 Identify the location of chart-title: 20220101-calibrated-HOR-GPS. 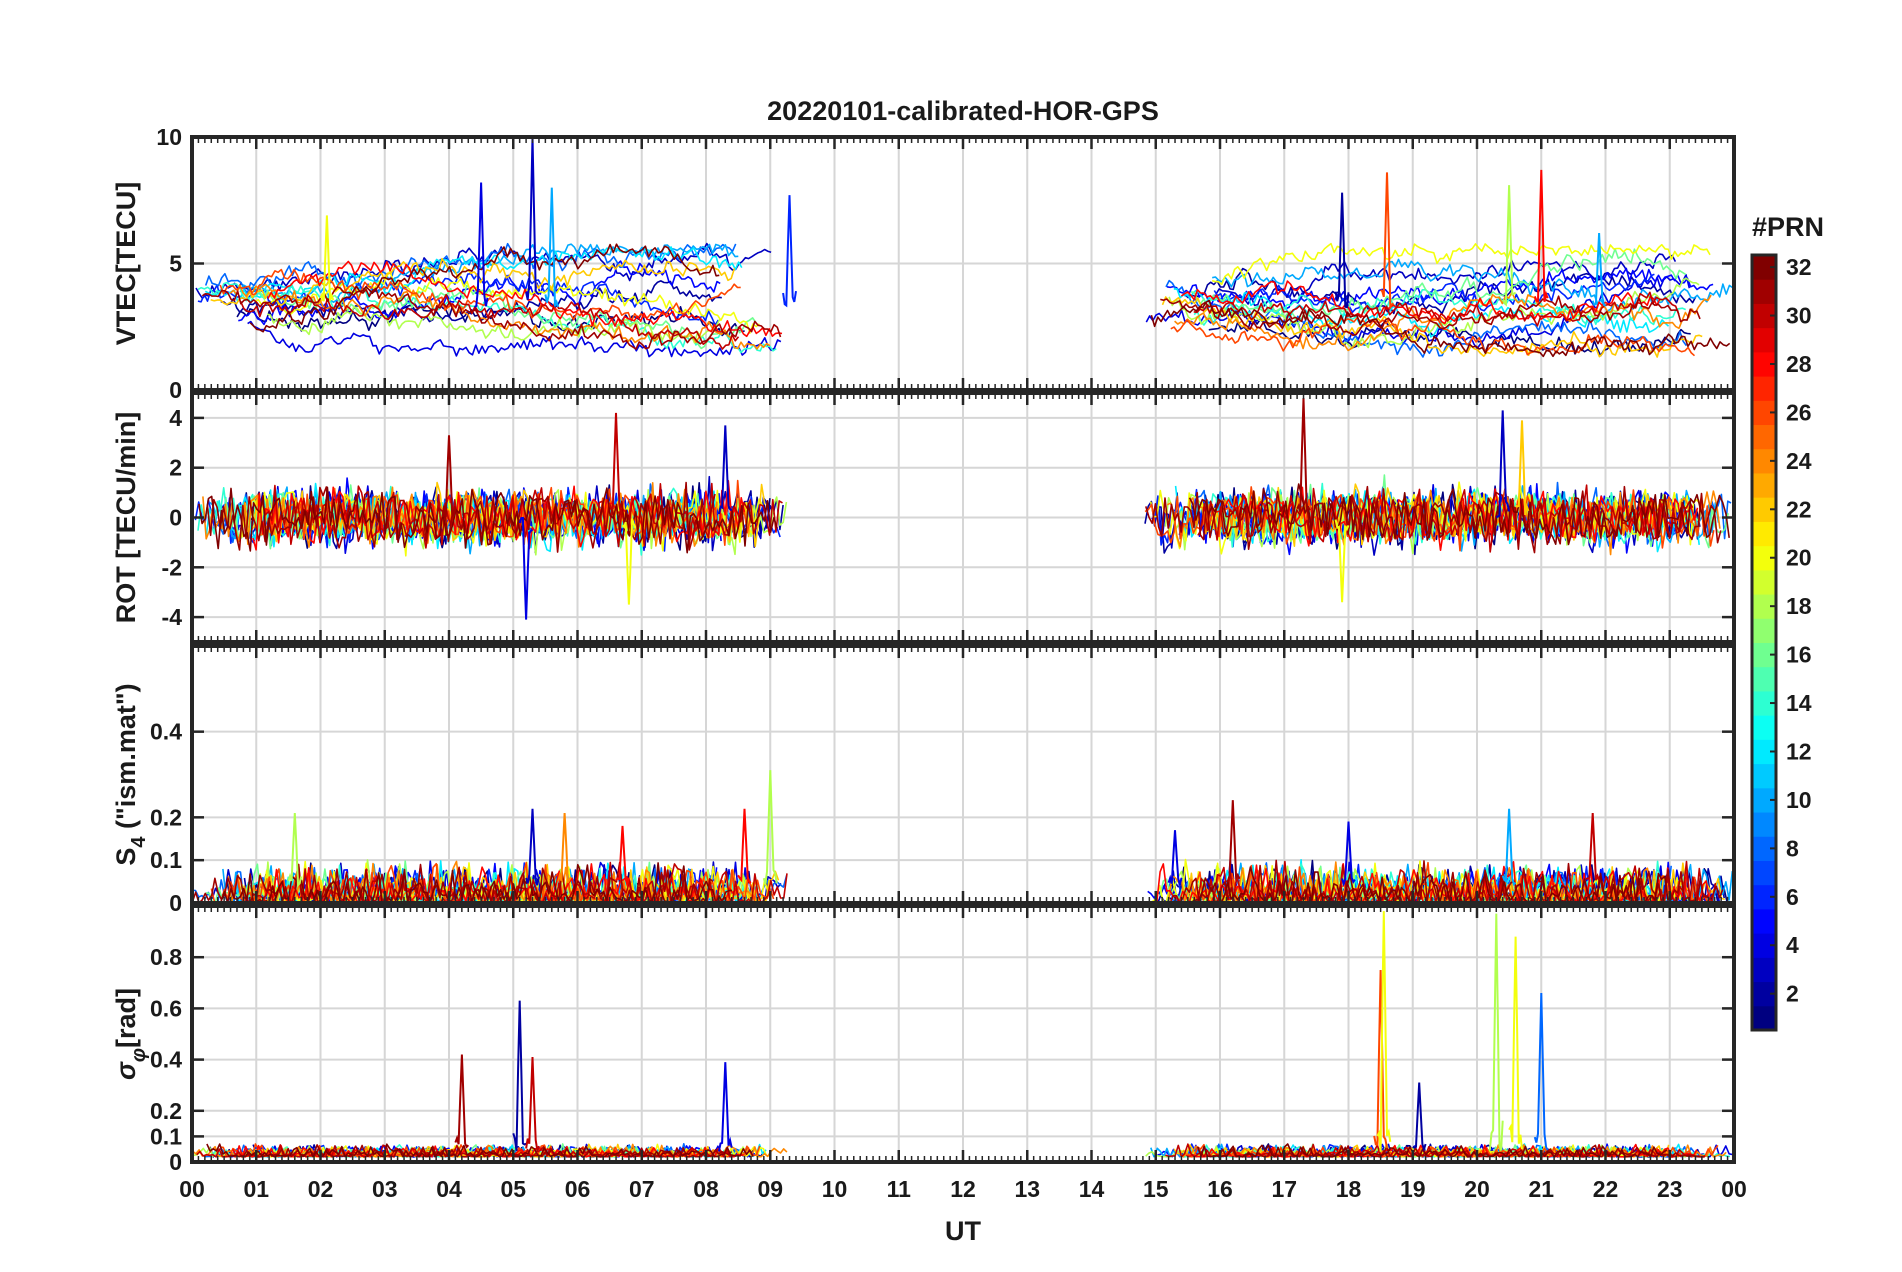
(963, 111).